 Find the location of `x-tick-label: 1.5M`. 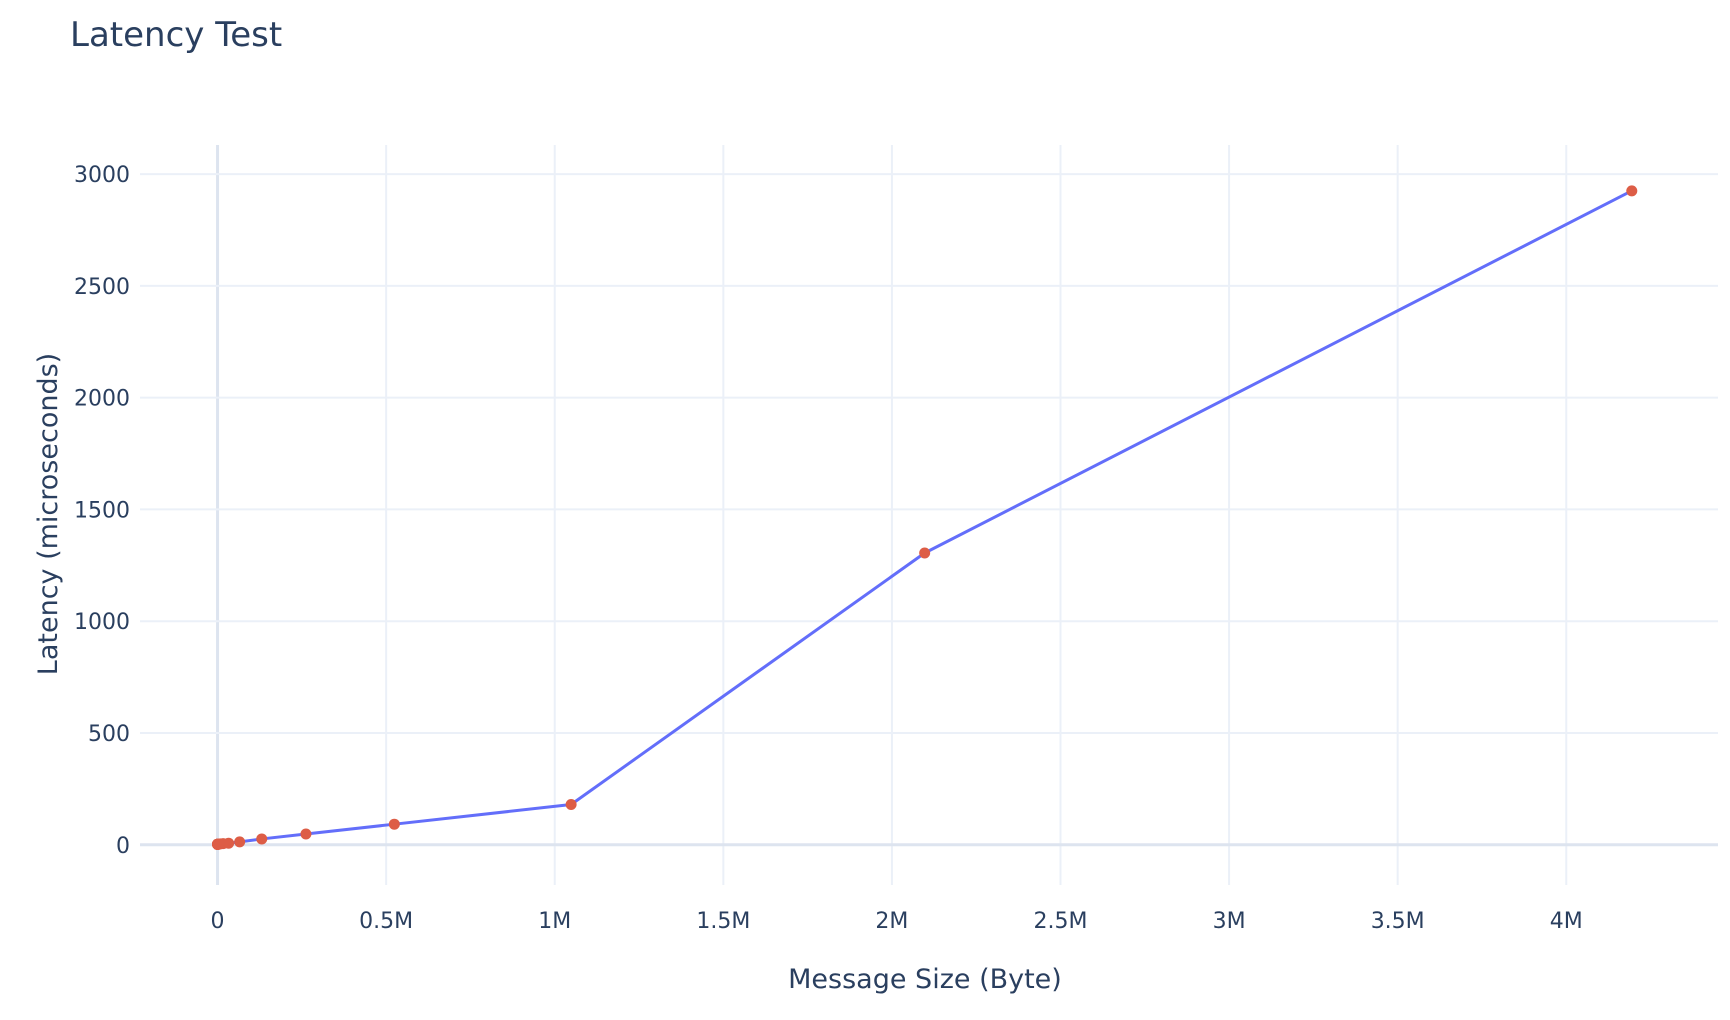

x-tick-label: 1.5M is located at coordinates (723, 921).